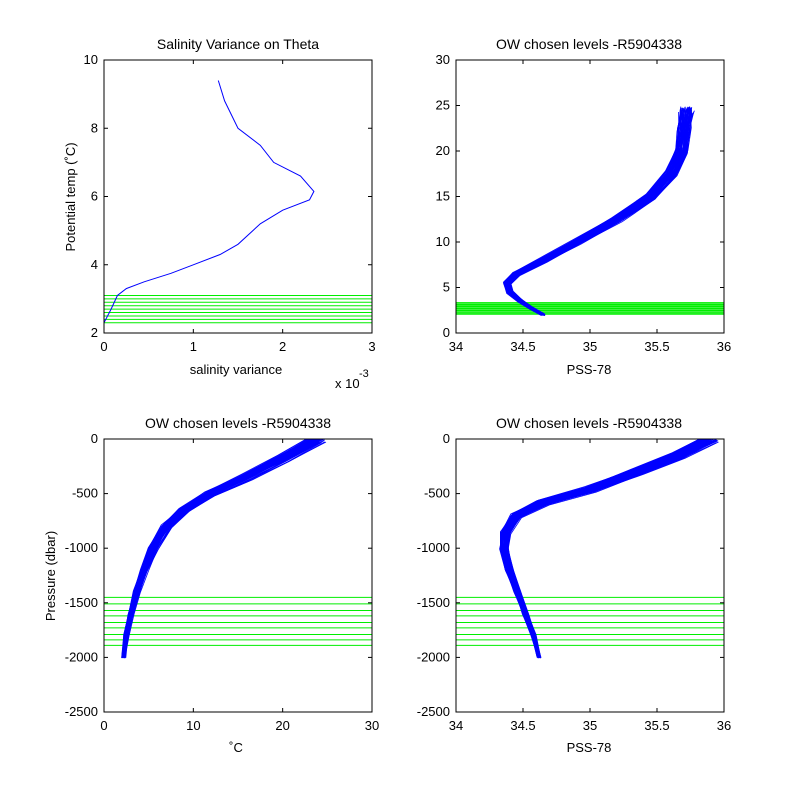  What do you see at coordinates (371, 346) in the screenshot?
I see `x-tick-label: 3` at bounding box center [371, 346].